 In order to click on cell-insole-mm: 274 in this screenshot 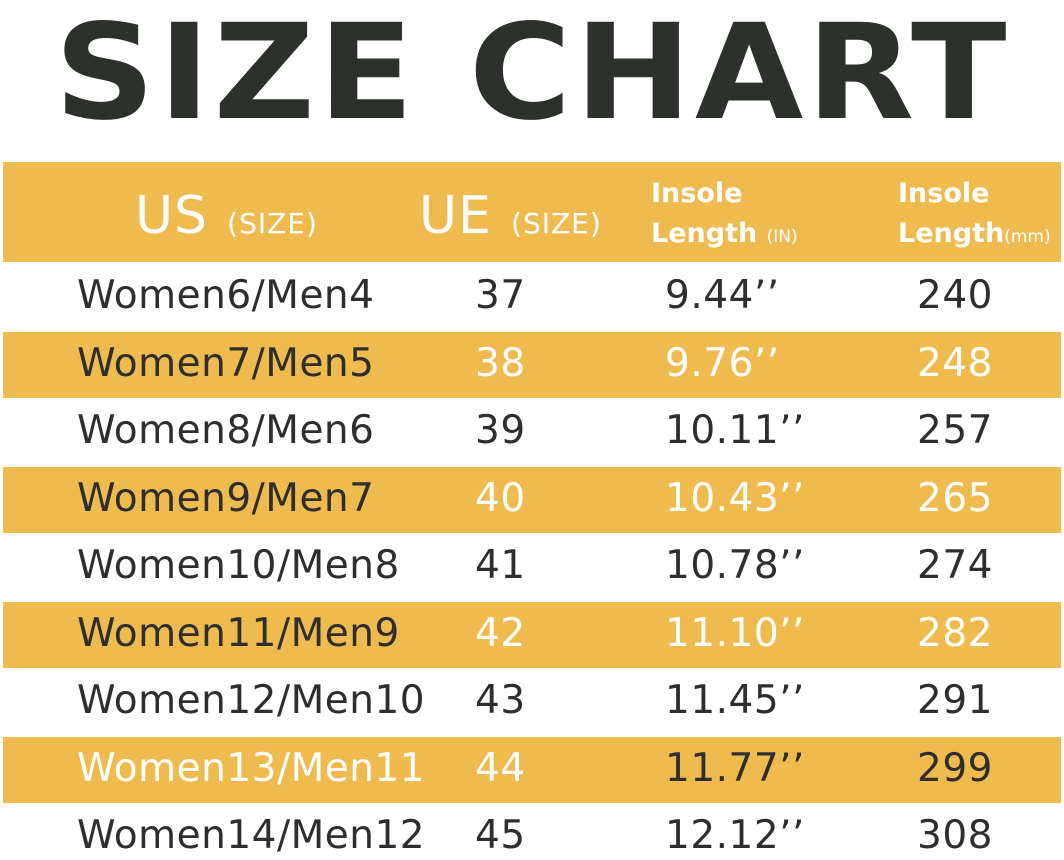, I will do `click(955, 565)`.